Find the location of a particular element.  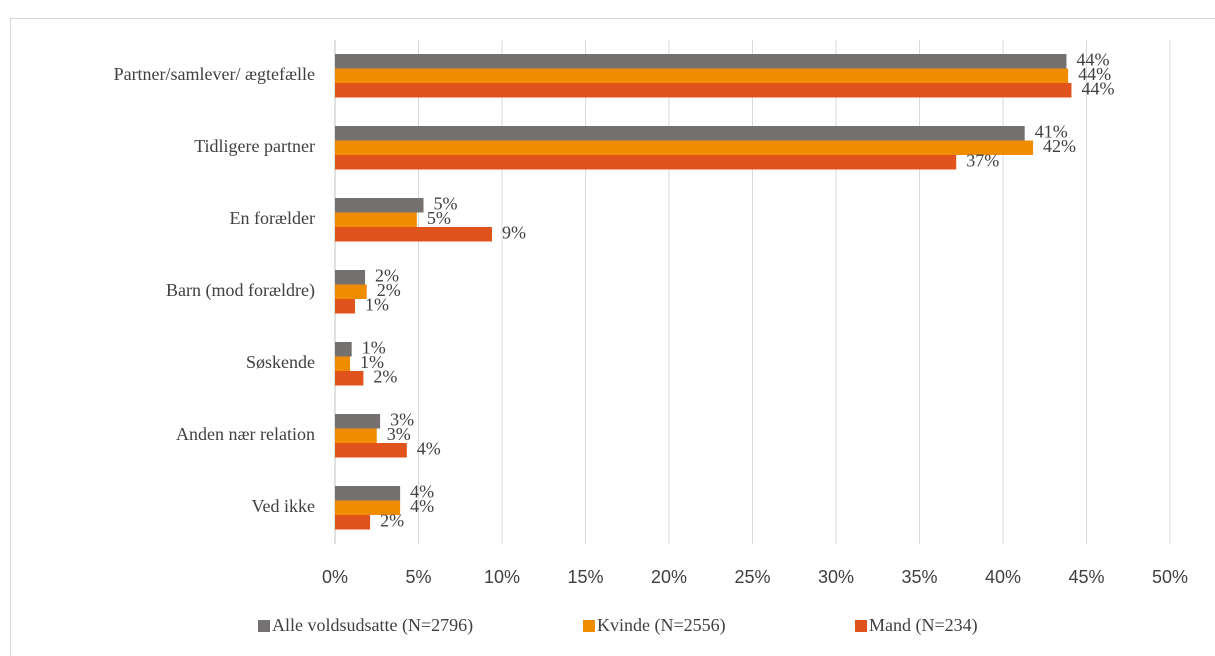

data-label: 37% is located at coordinates (982, 160).